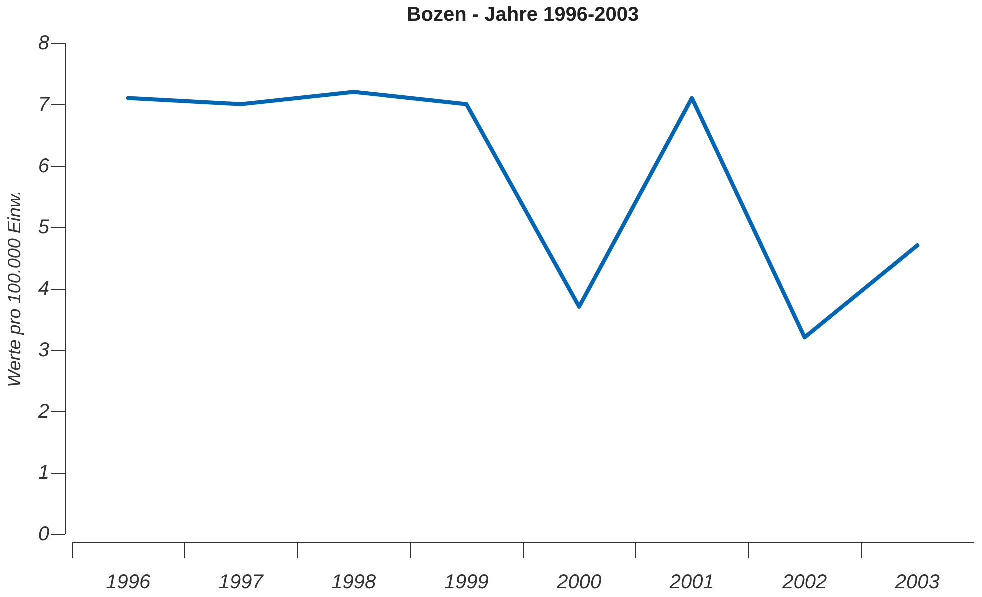 The width and height of the screenshot is (982, 597). Describe the element at coordinates (44, 535) in the screenshot. I see `y-tick-label: 0` at that location.